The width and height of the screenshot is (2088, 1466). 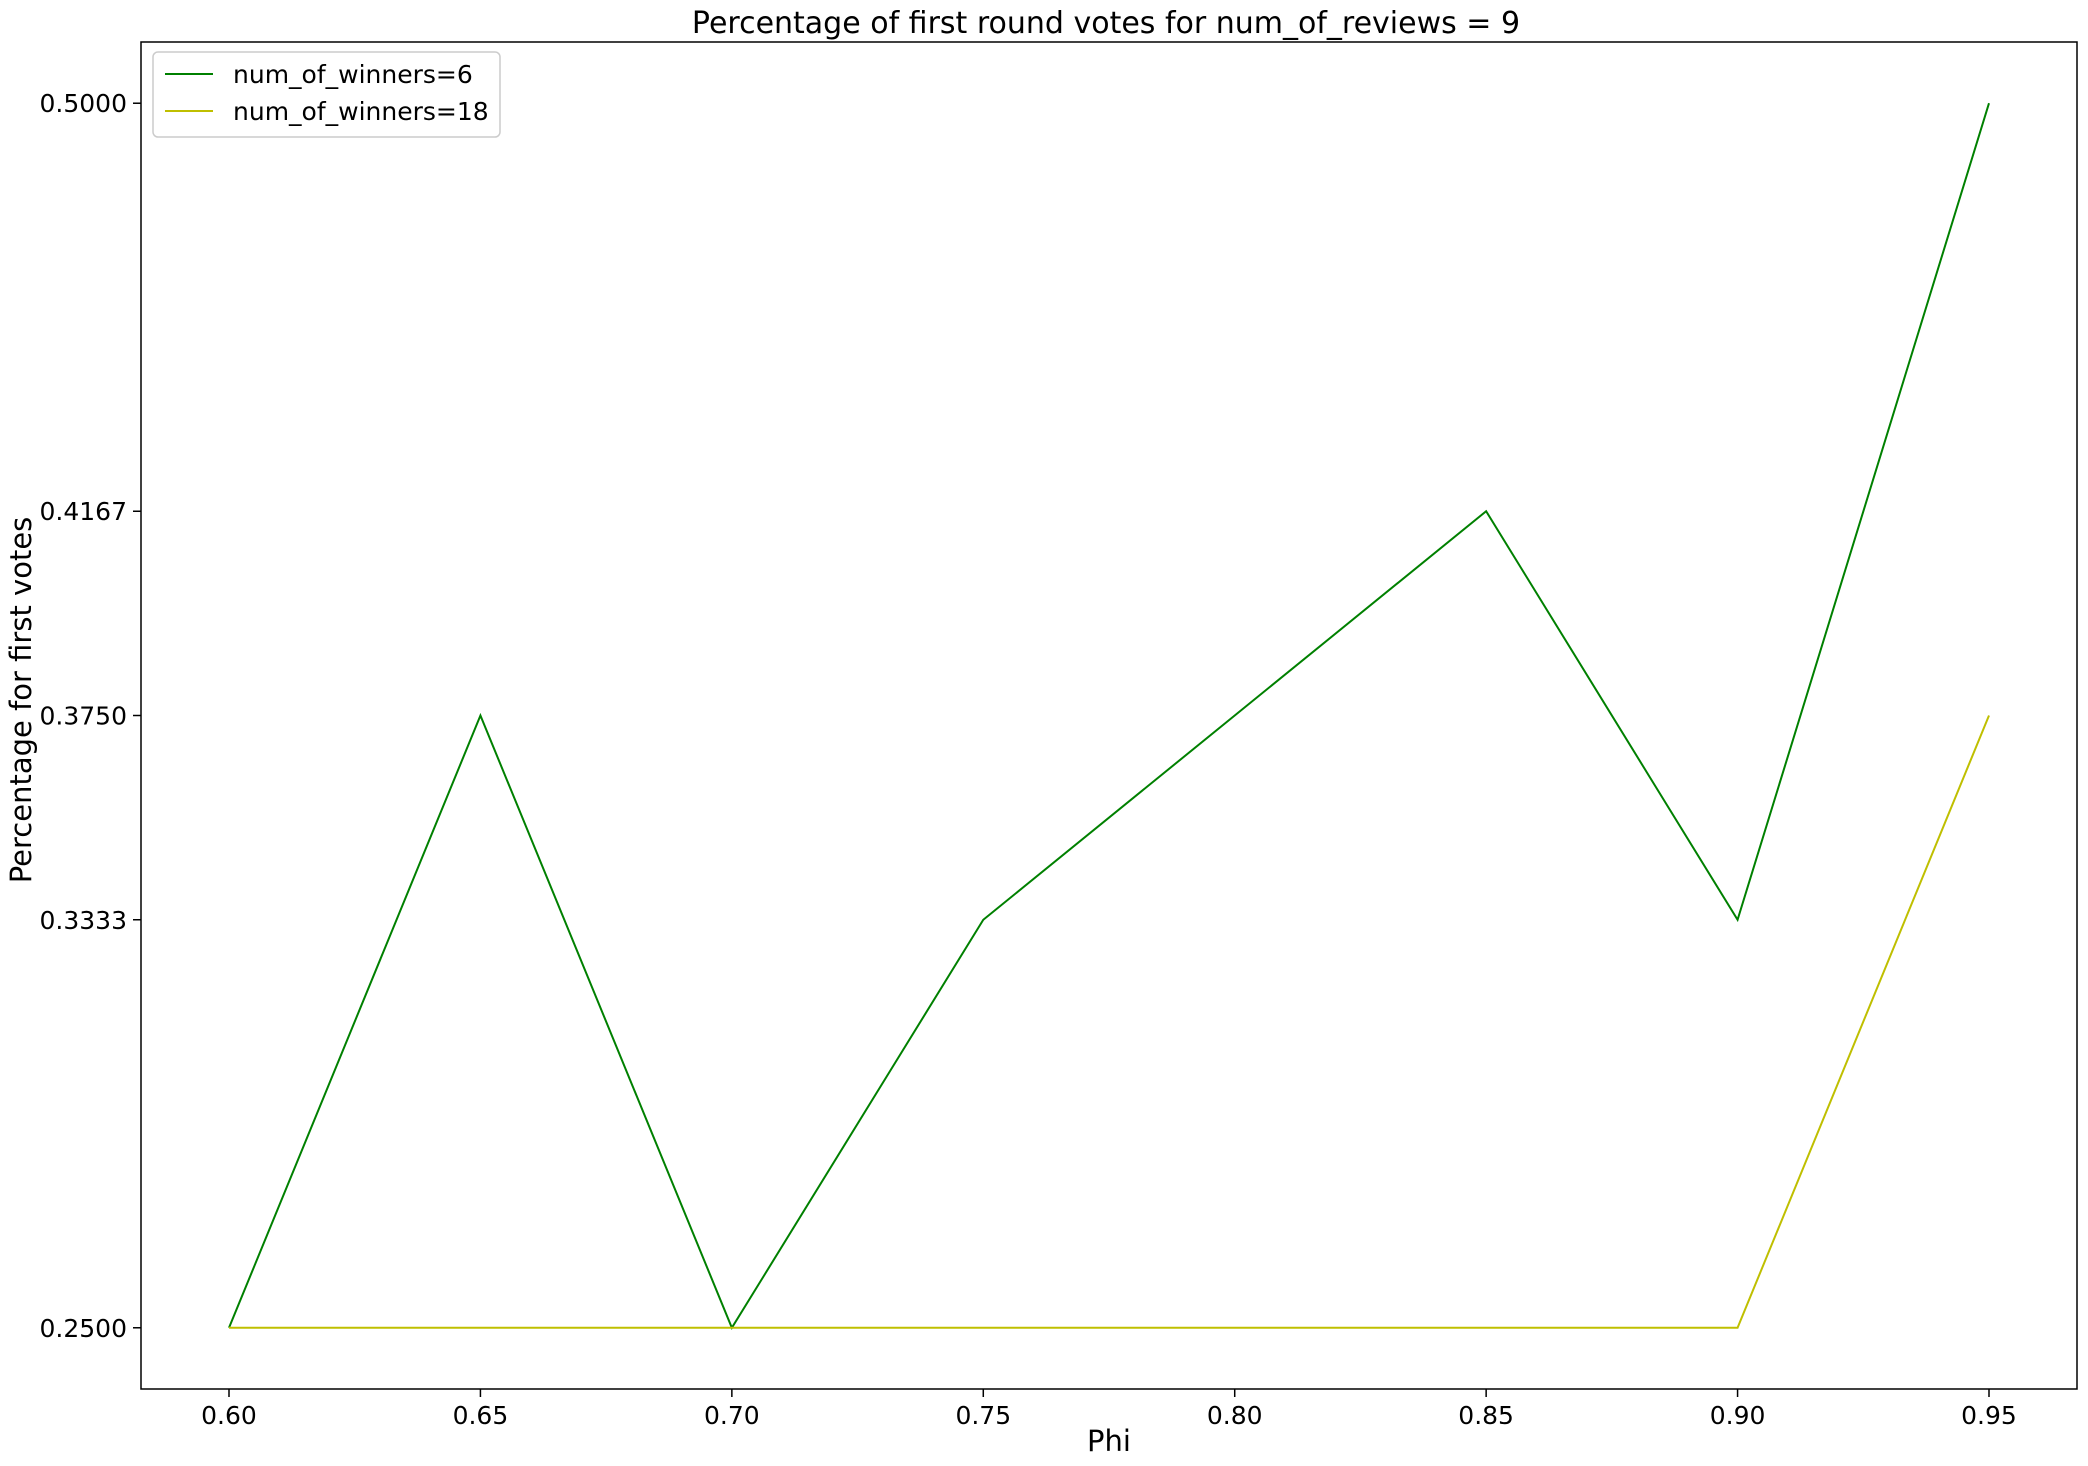 I want to click on y-tick-label: 0.4167, so click(x=83, y=511).